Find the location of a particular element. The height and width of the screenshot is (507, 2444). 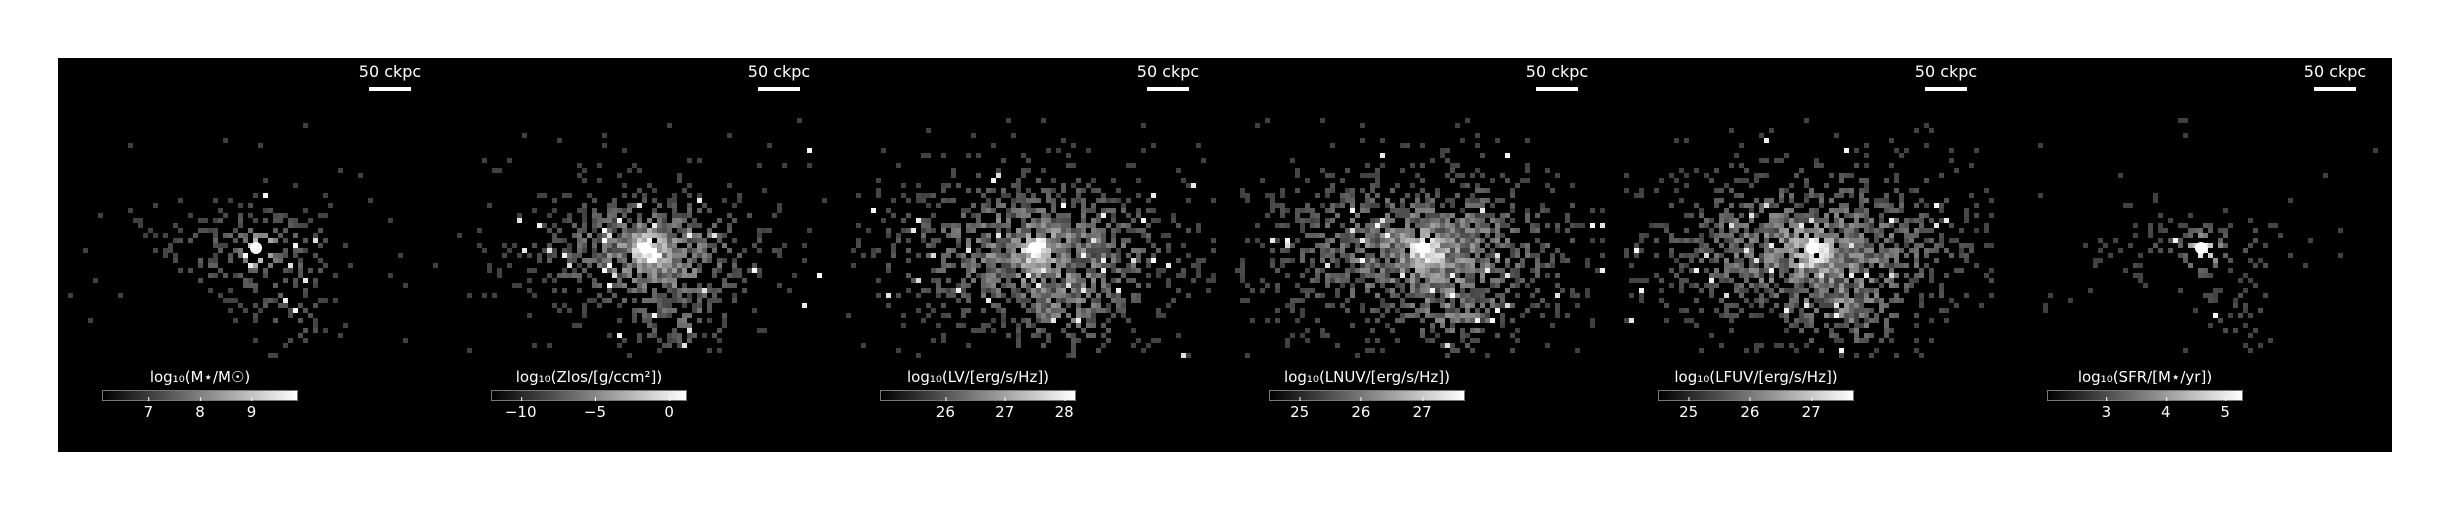

colorbar-label: log₁₀(LNUV/[erg/s/Hz]) is located at coordinates (1367, 377).